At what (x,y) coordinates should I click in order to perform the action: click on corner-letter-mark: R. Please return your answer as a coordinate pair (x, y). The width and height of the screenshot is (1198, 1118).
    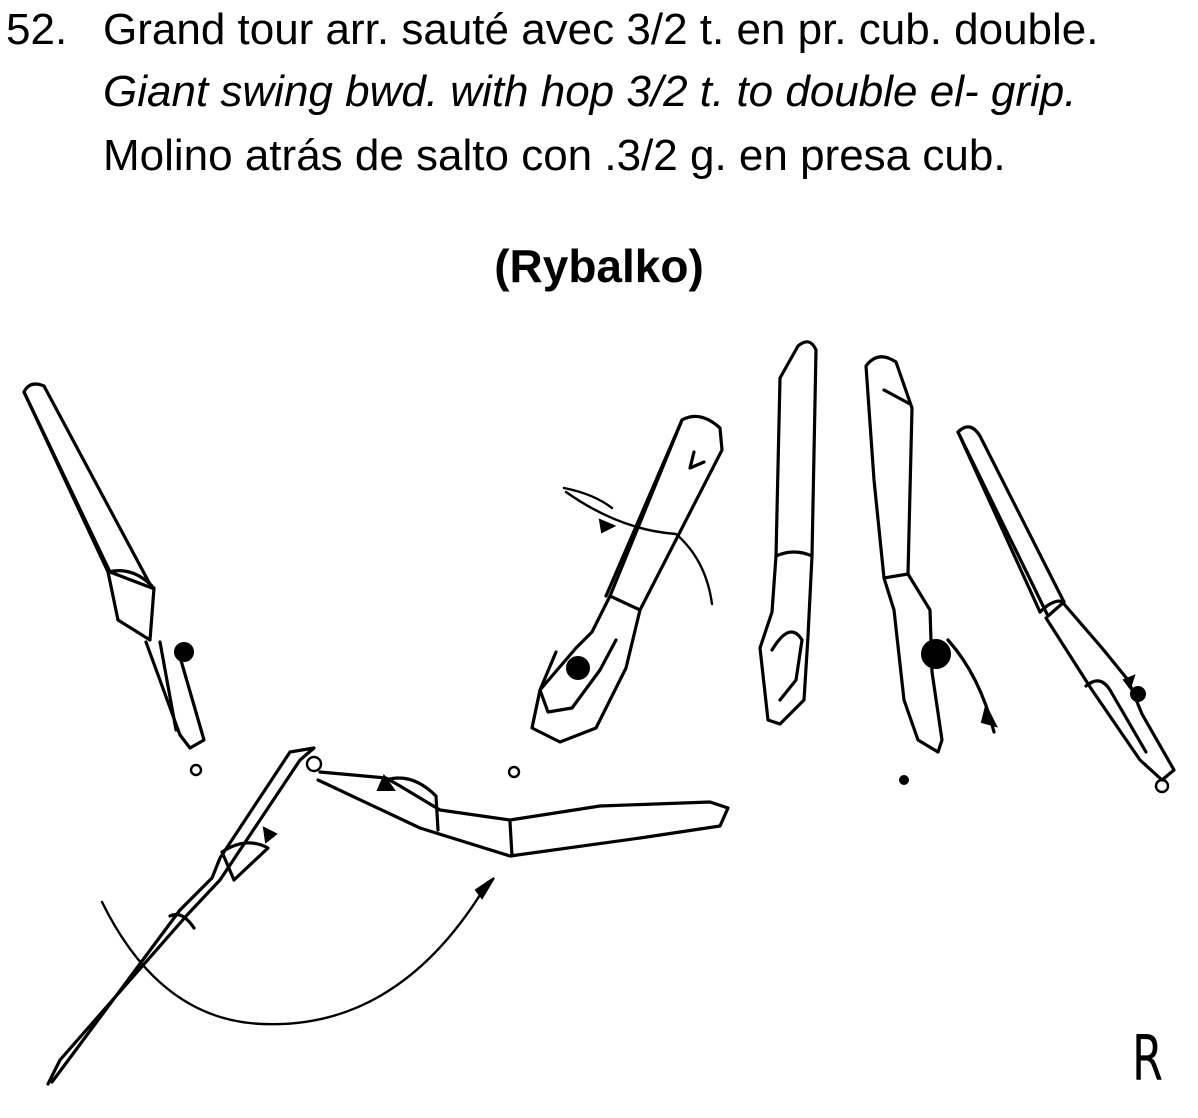
    Looking at the image, I should click on (1148, 1058).